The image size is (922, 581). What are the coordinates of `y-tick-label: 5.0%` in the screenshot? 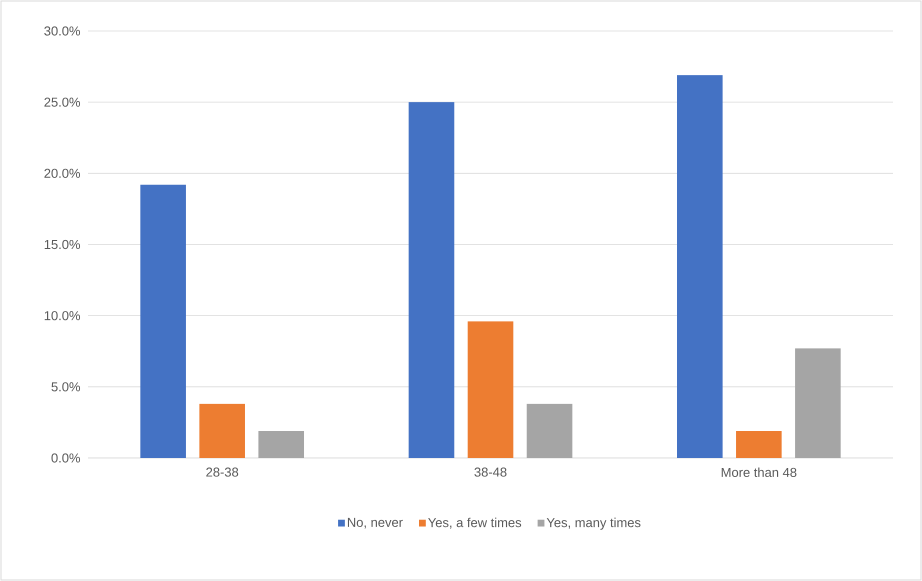 It's located at (65, 387).